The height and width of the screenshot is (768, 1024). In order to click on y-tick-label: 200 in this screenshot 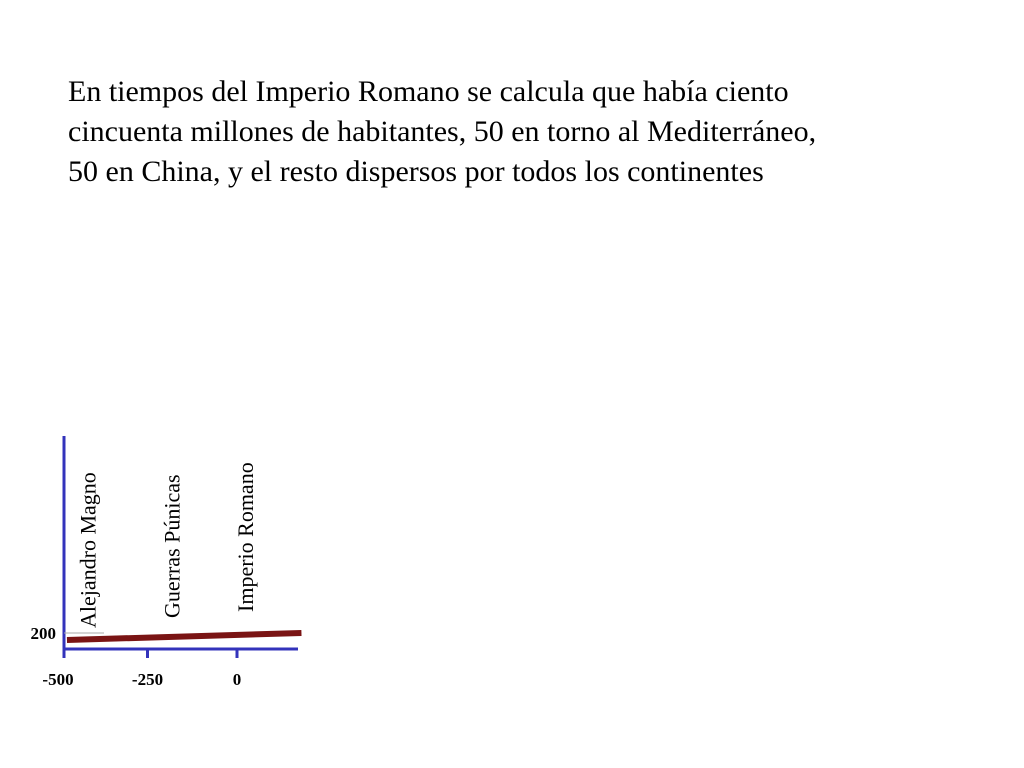, I will do `click(44, 633)`.